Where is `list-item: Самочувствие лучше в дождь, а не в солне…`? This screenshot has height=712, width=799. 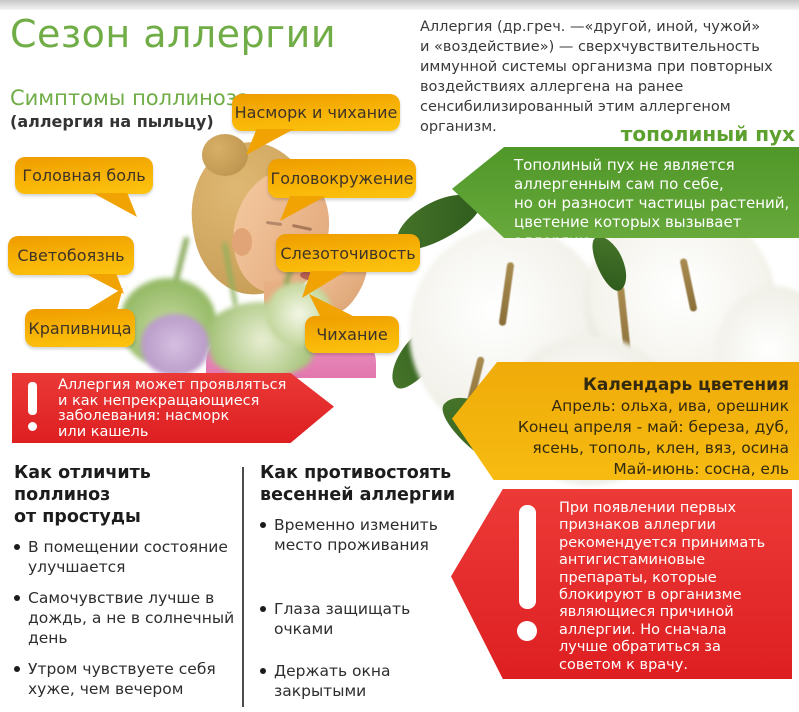 list-item: Самочувствие лучше в дождь, а не в солне… is located at coordinates (125, 618).